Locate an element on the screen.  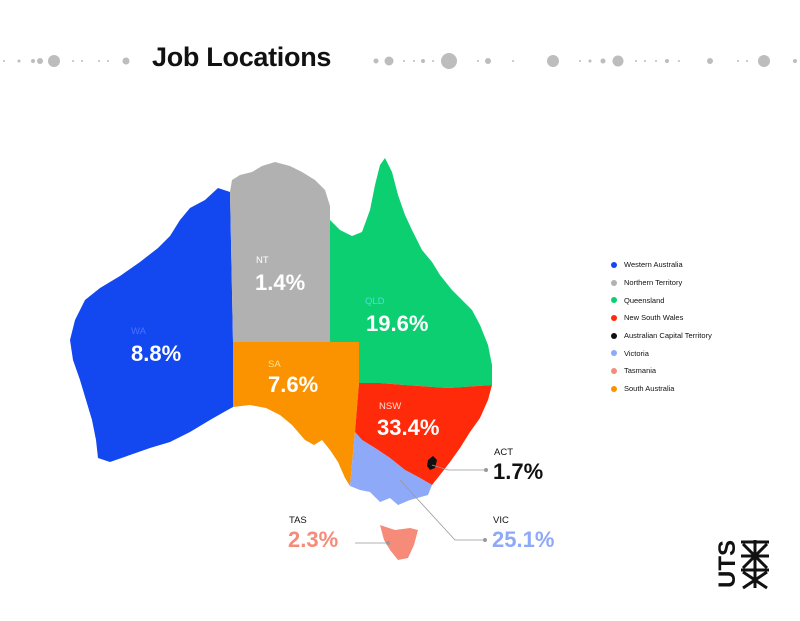
label-act-value: 1.7% is located at coordinates (518, 471).